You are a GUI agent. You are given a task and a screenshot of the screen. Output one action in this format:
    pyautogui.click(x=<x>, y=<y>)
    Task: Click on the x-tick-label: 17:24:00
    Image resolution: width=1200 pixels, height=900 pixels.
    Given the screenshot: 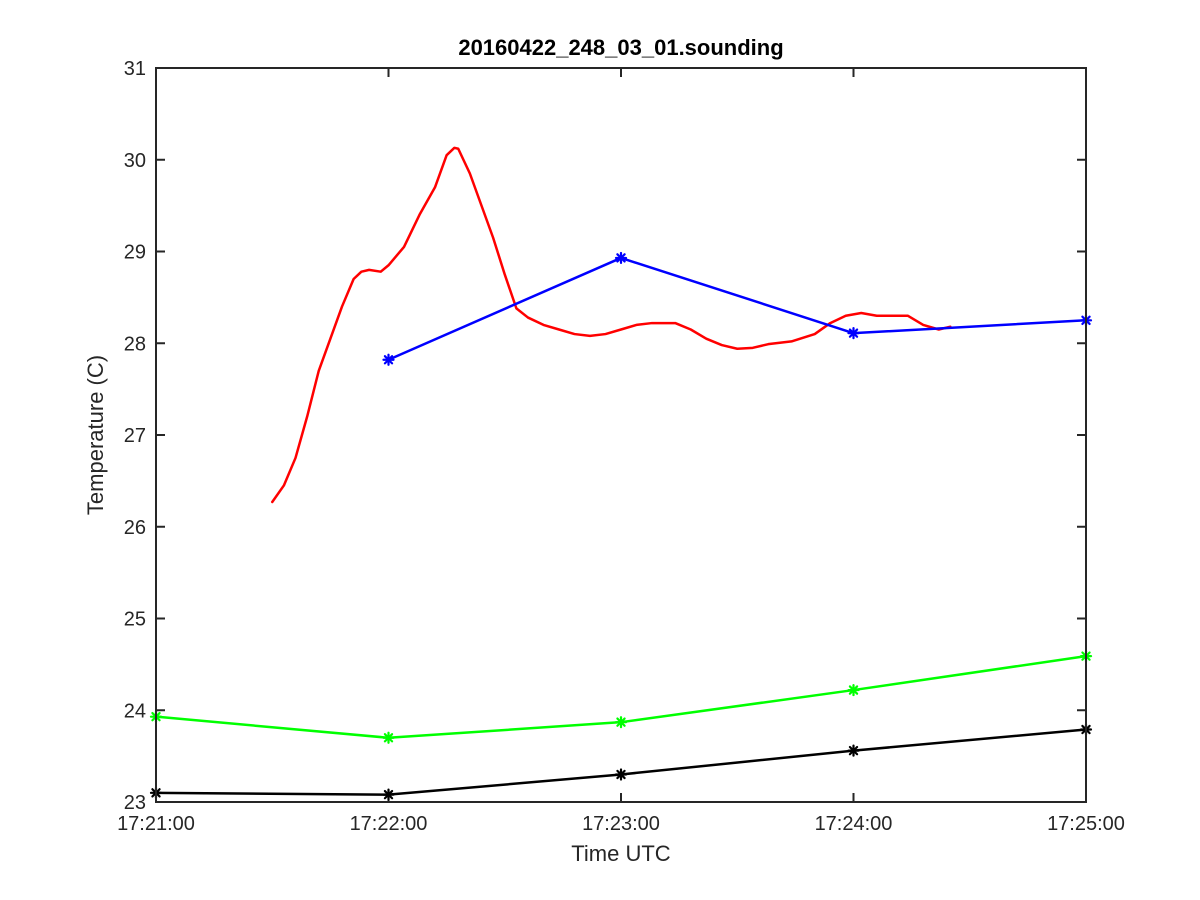 What is the action you would take?
    pyautogui.click(x=854, y=824)
    